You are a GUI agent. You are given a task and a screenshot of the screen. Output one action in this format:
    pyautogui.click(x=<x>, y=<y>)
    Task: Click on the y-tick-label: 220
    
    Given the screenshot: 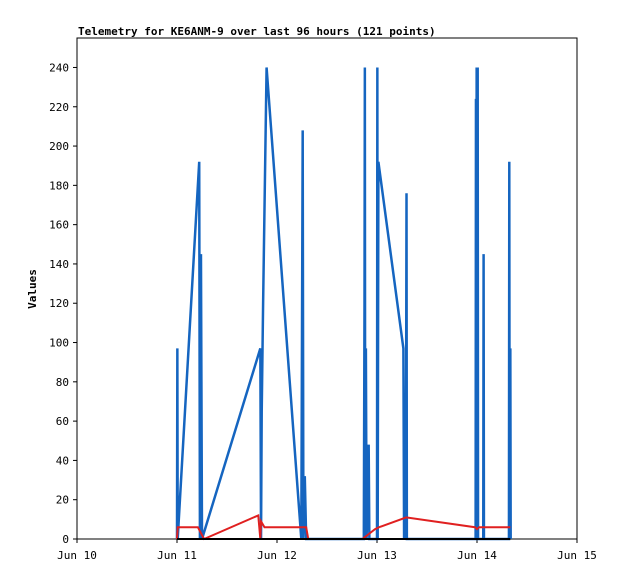 What is the action you would take?
    pyautogui.click(x=59, y=107)
    